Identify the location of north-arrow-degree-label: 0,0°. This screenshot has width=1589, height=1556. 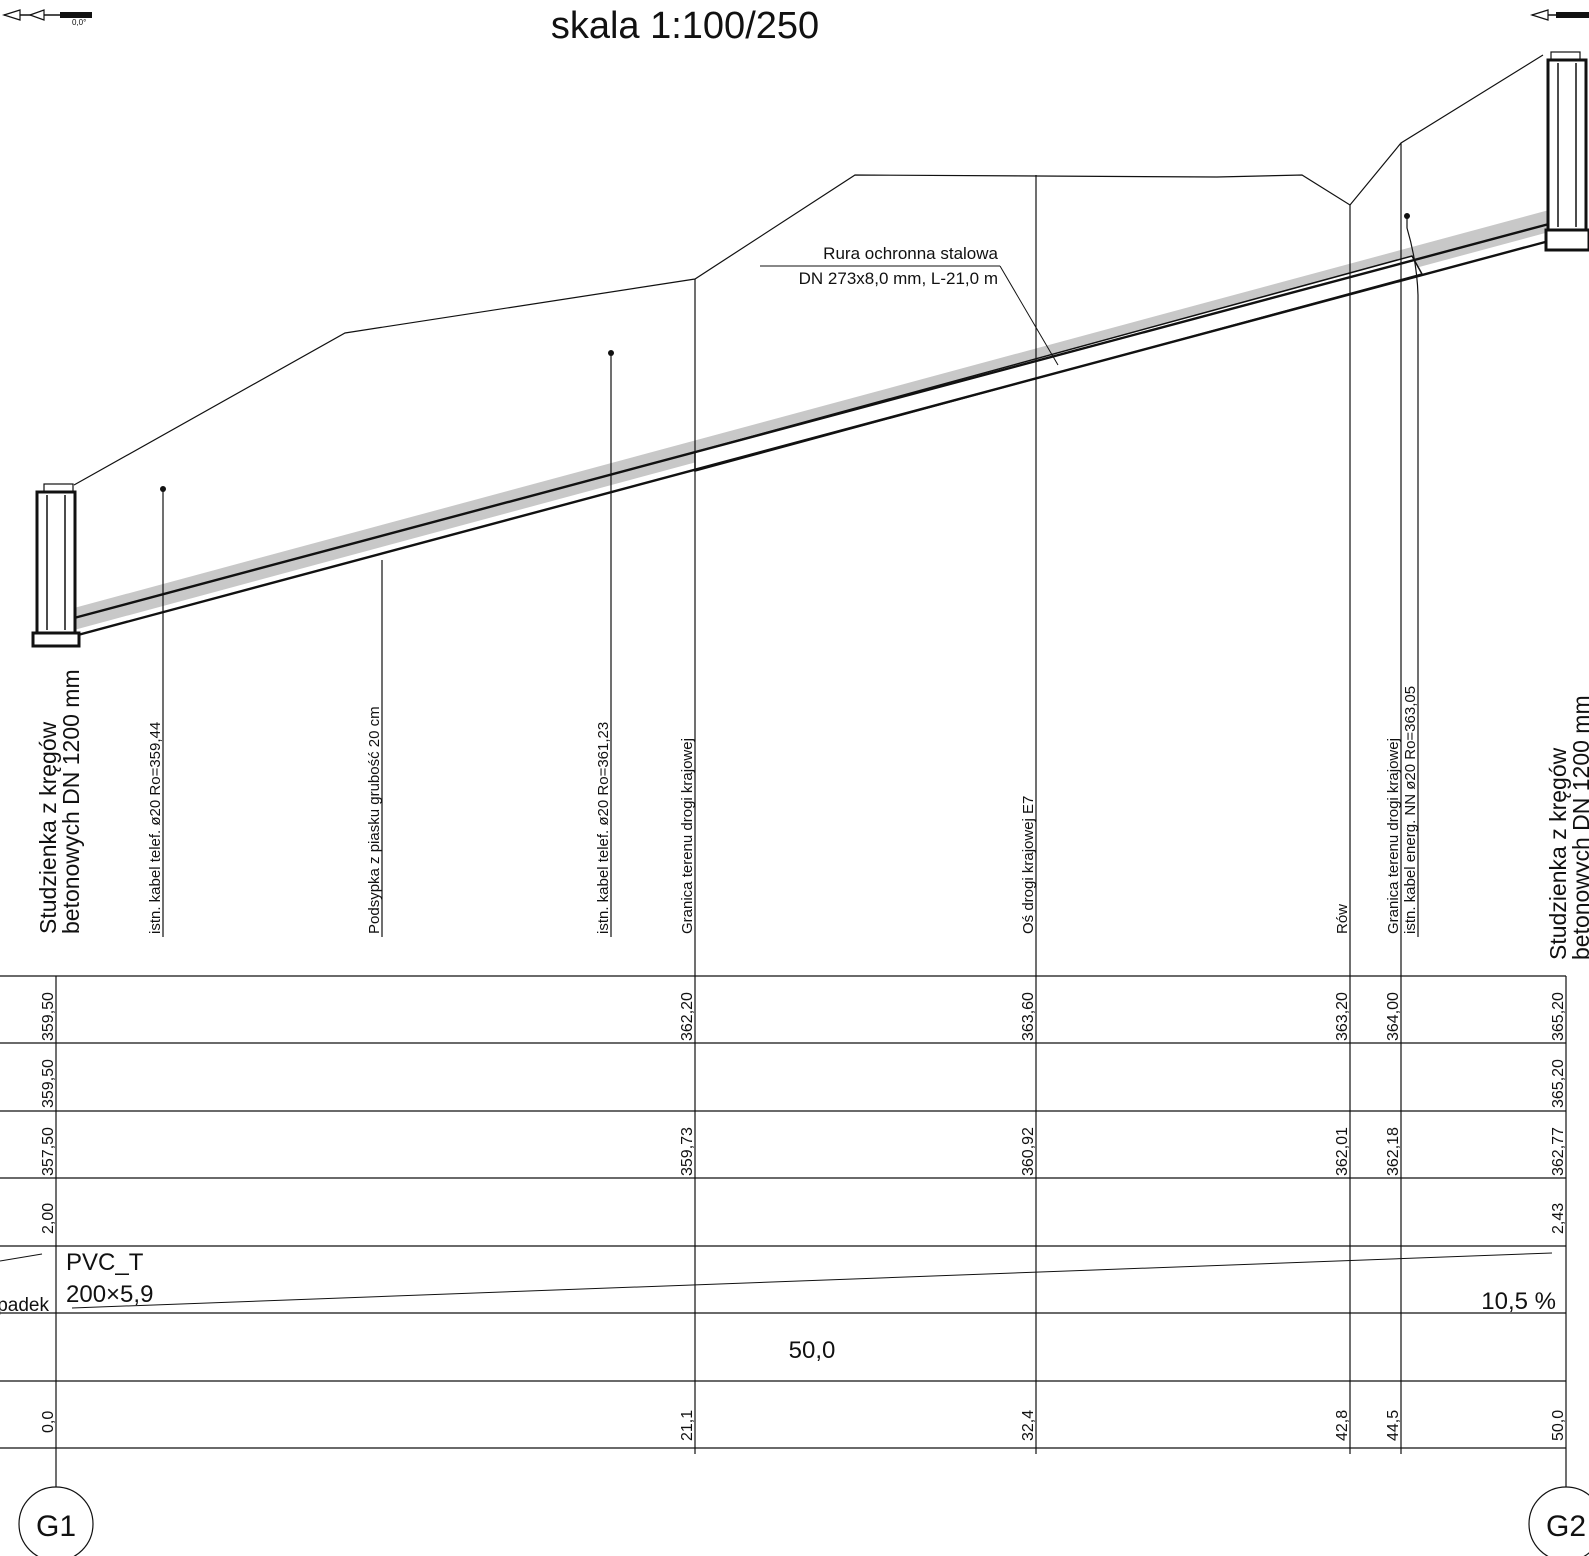
(79, 22).